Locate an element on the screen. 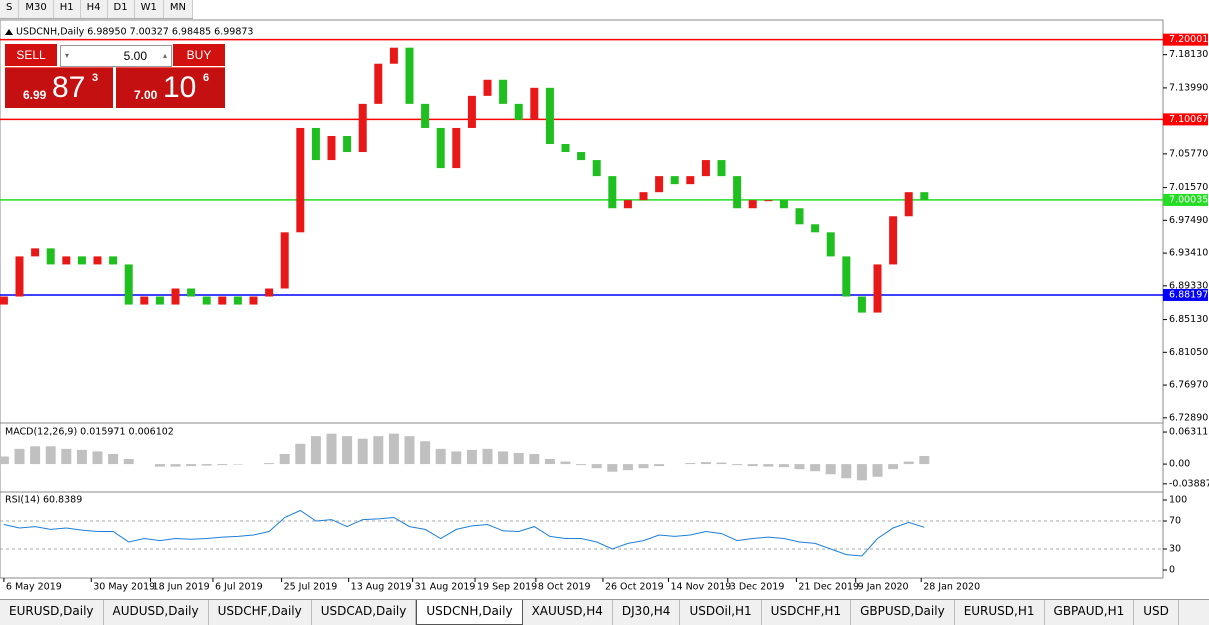 This screenshot has width=1209, height=625. x-tick-label: 3 Dec 2019 is located at coordinates (757, 587).